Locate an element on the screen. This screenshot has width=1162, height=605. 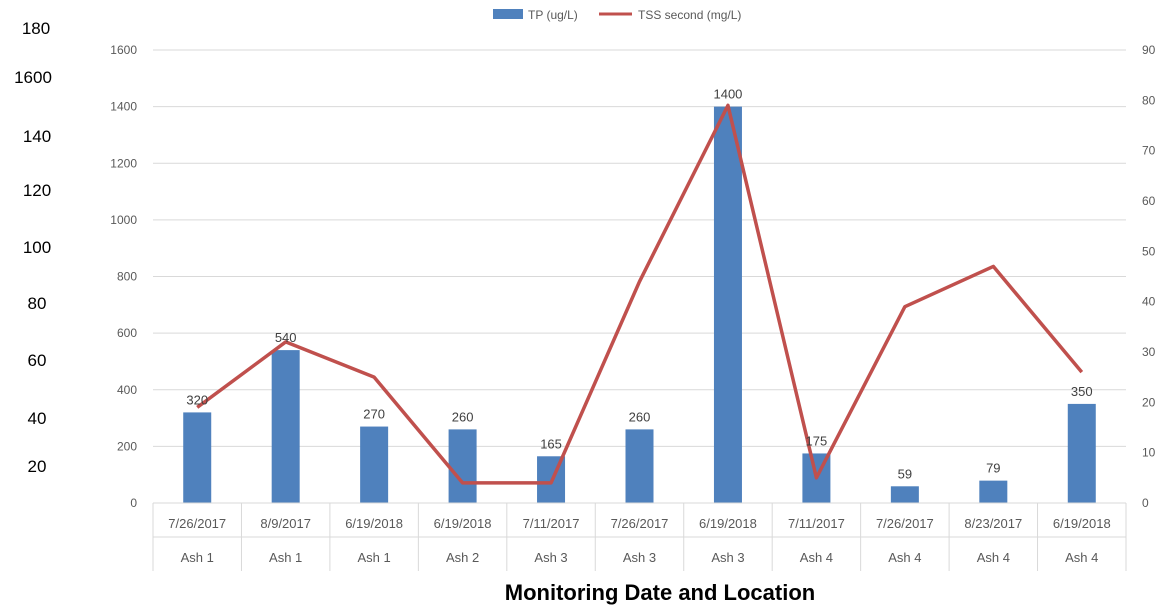
tp-data-label: 175 is located at coordinates (817, 440).